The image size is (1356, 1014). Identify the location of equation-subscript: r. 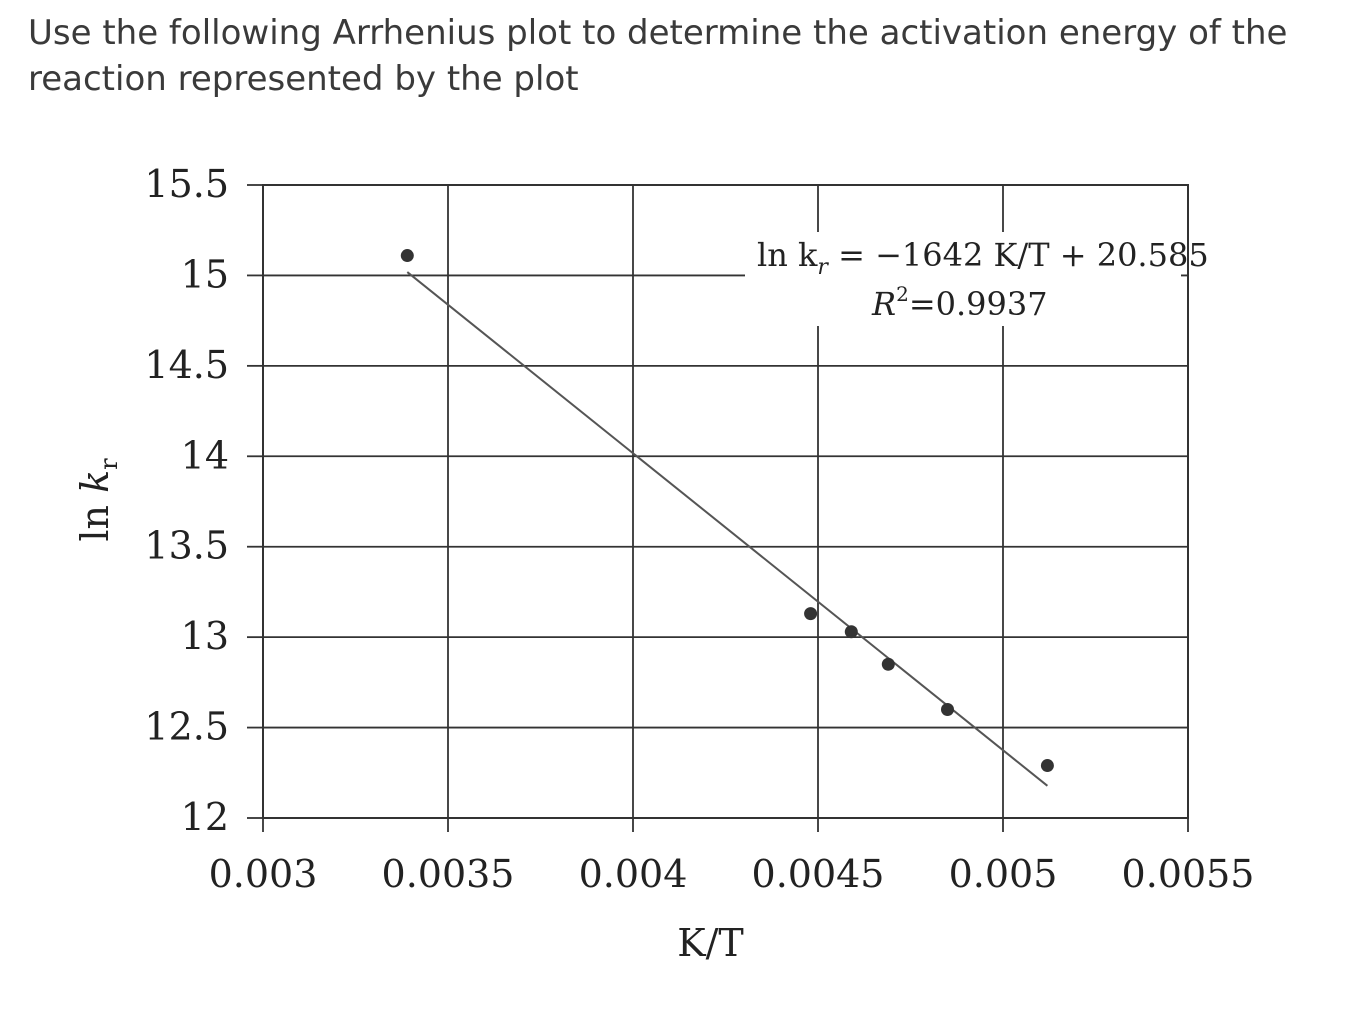
(823, 267).